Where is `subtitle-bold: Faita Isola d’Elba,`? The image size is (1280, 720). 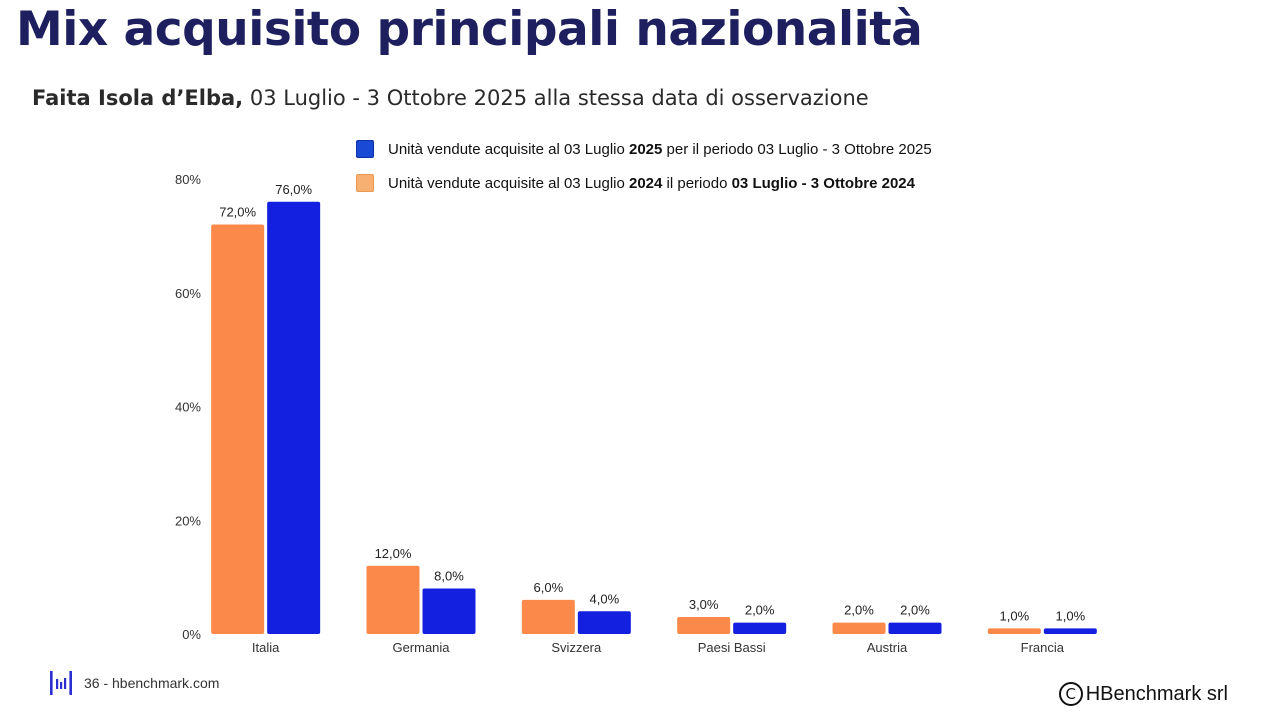 subtitle-bold: Faita Isola d’Elba, is located at coordinates (138, 98).